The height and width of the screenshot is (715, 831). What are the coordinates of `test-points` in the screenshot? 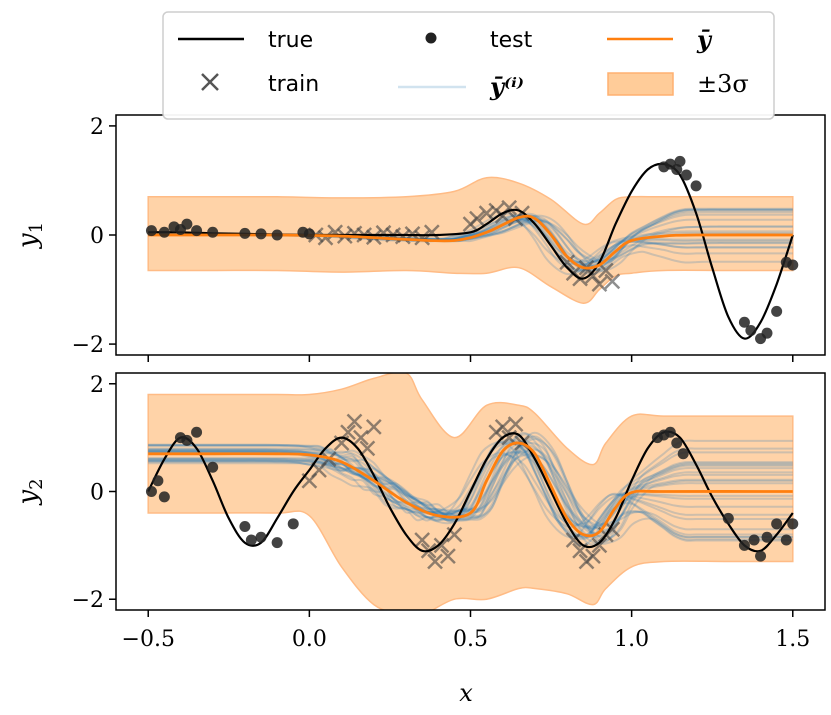 It's located at (472, 494).